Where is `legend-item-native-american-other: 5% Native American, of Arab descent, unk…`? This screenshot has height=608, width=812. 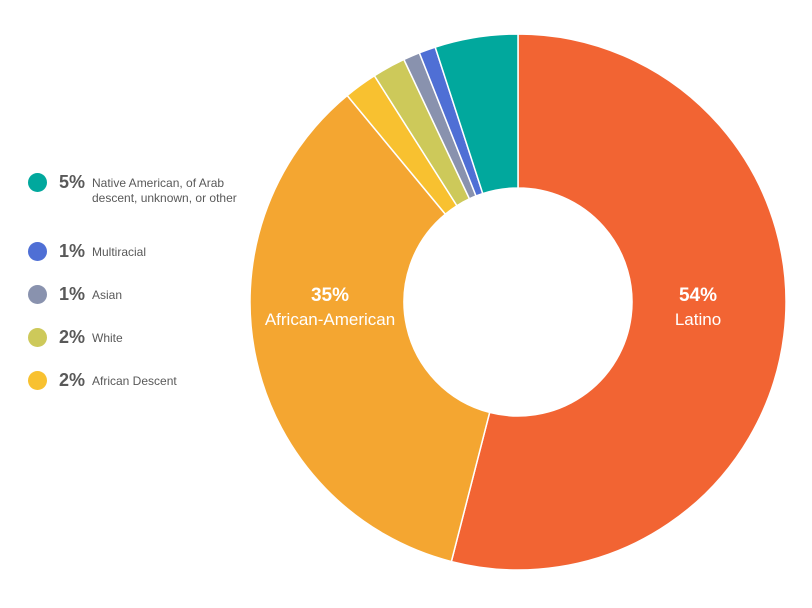
legend-item-native-american-other: 5% Native American, of Arab descent, unk… is located at coordinates (137, 189).